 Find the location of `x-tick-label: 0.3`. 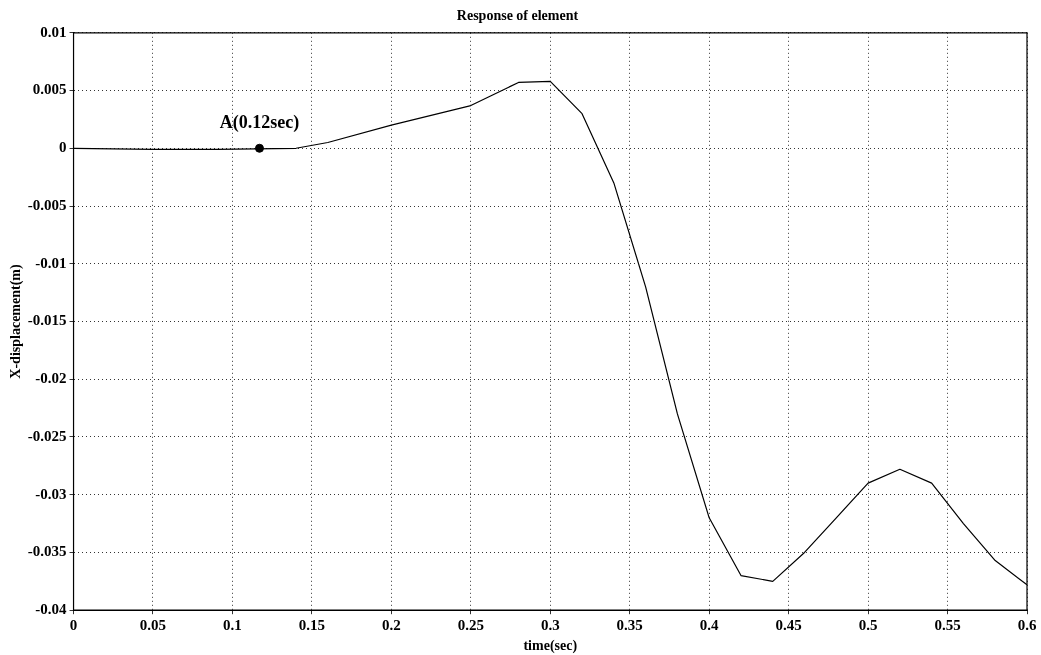

x-tick-label: 0.3 is located at coordinates (550, 625).